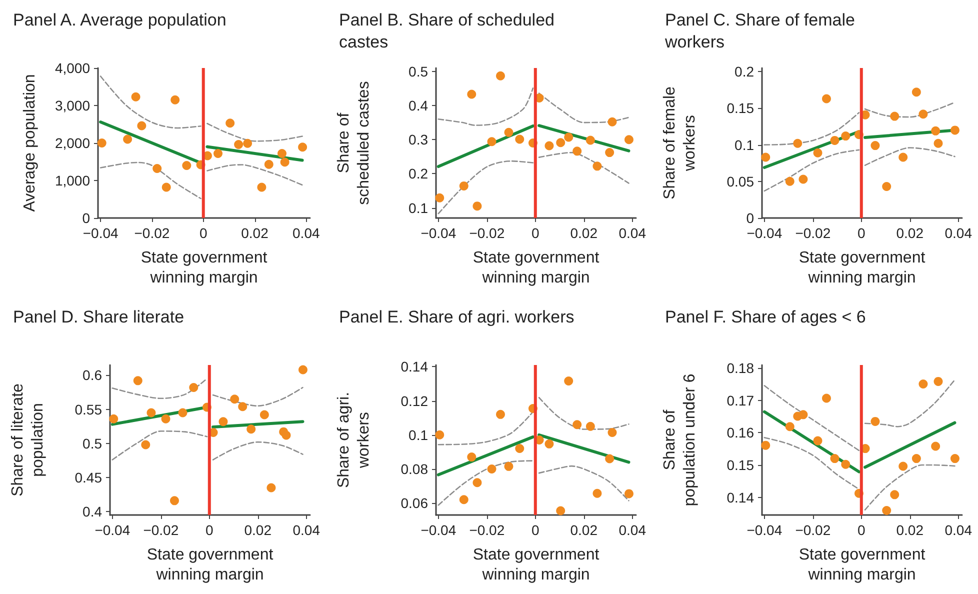 This screenshot has height=594, width=978. I want to click on y-tick-label: 0.6, so click(92, 375).